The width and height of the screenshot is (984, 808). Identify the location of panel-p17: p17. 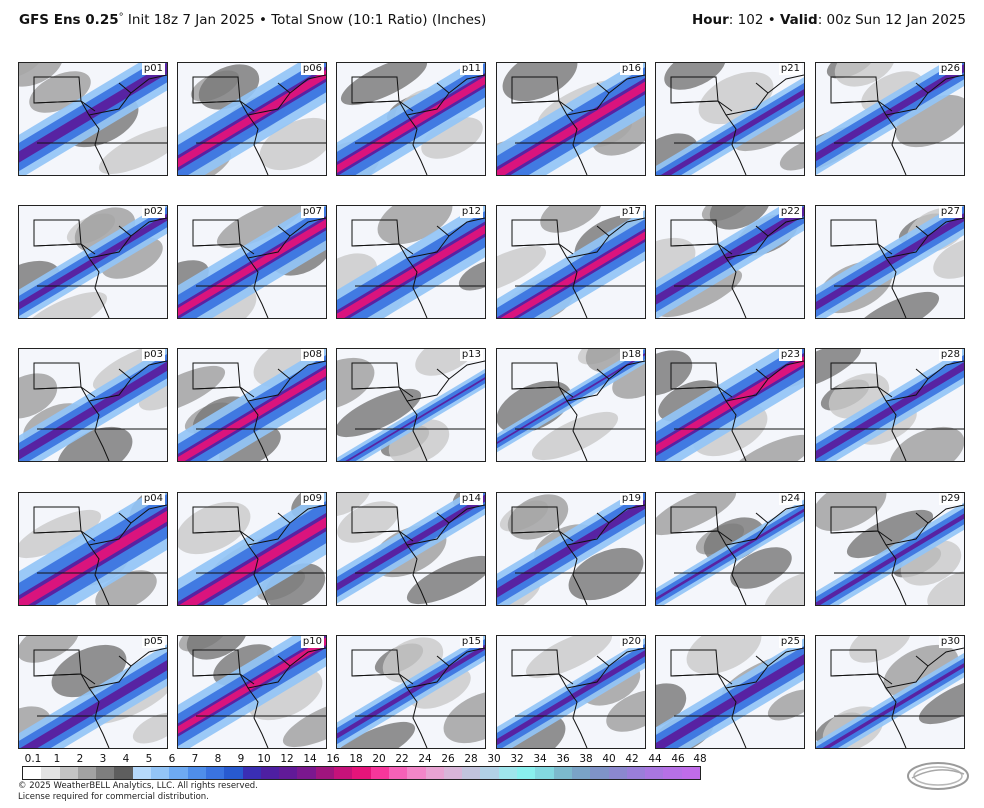
(571, 262).